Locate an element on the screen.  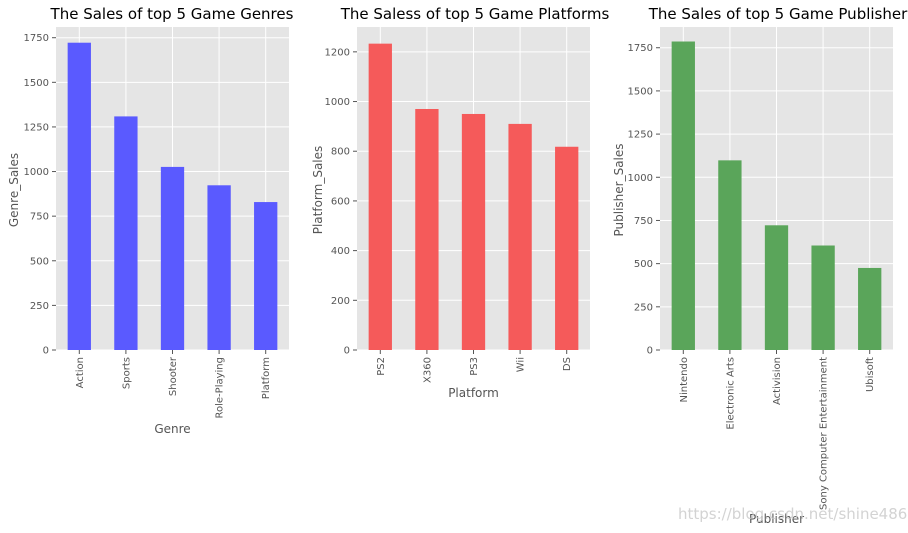
bar-x360 is located at coordinates (427, 229).